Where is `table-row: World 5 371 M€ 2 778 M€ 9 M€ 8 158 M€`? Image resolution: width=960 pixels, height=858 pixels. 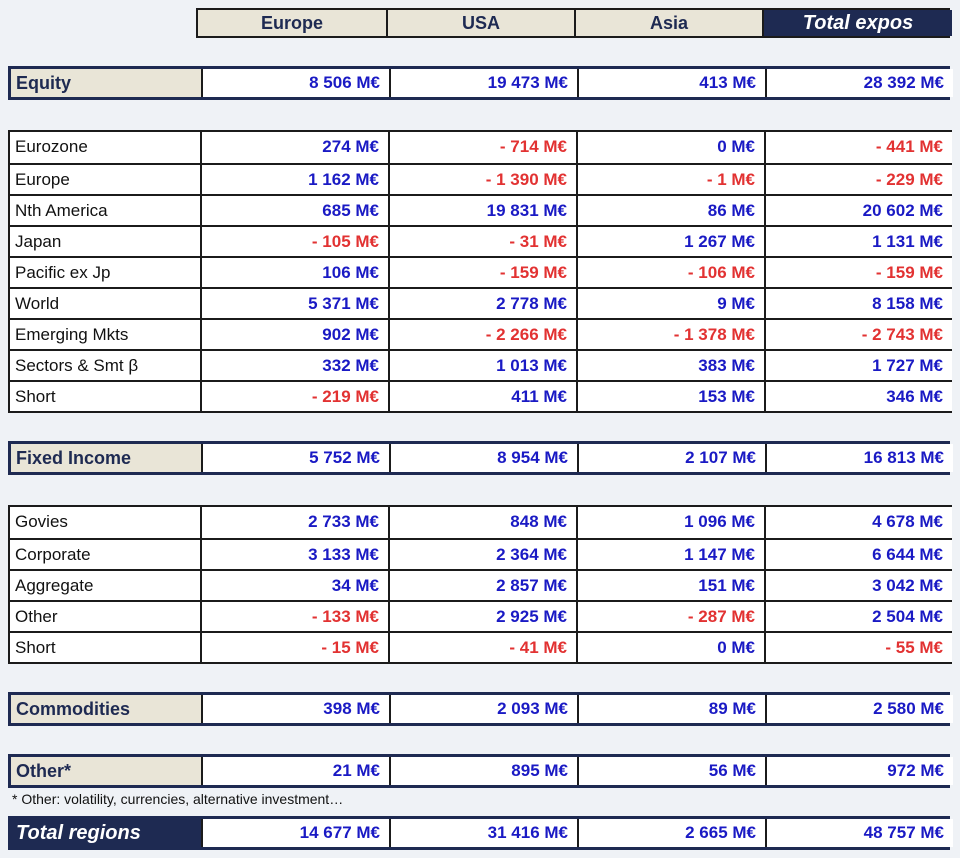 table-row: World 5 371 M€ 2 778 M€ 9 M€ 8 158 M€ is located at coordinates (481, 302).